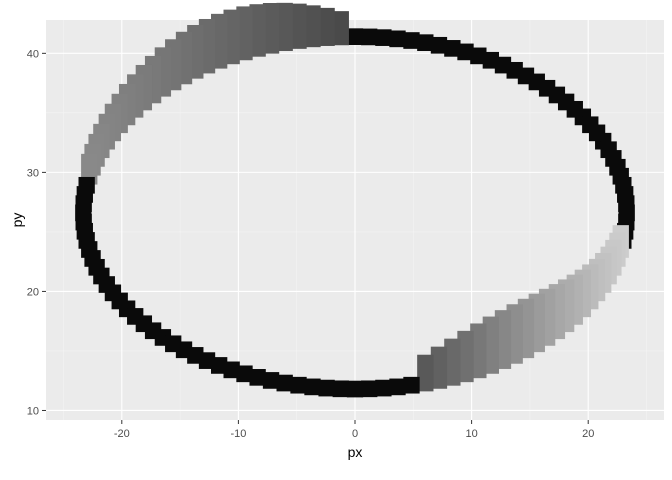 This screenshot has height=480, width=672. Describe the element at coordinates (33, 54) in the screenshot. I see `y-tick-label: 40` at that location.